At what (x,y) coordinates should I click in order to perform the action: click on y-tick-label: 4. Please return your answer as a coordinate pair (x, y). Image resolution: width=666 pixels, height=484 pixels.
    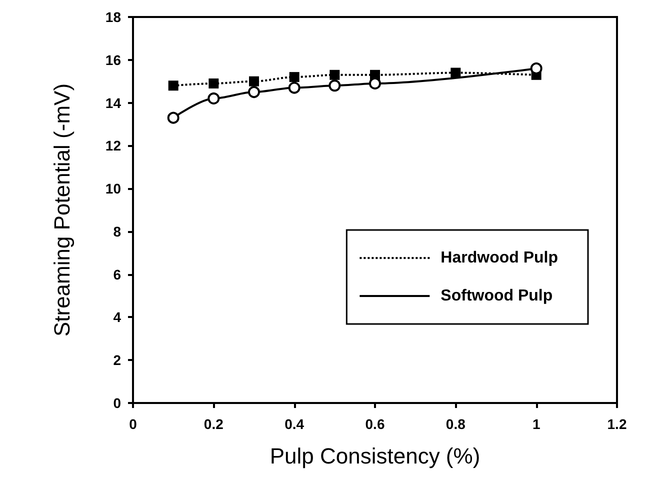
    Looking at the image, I should click on (117, 317).